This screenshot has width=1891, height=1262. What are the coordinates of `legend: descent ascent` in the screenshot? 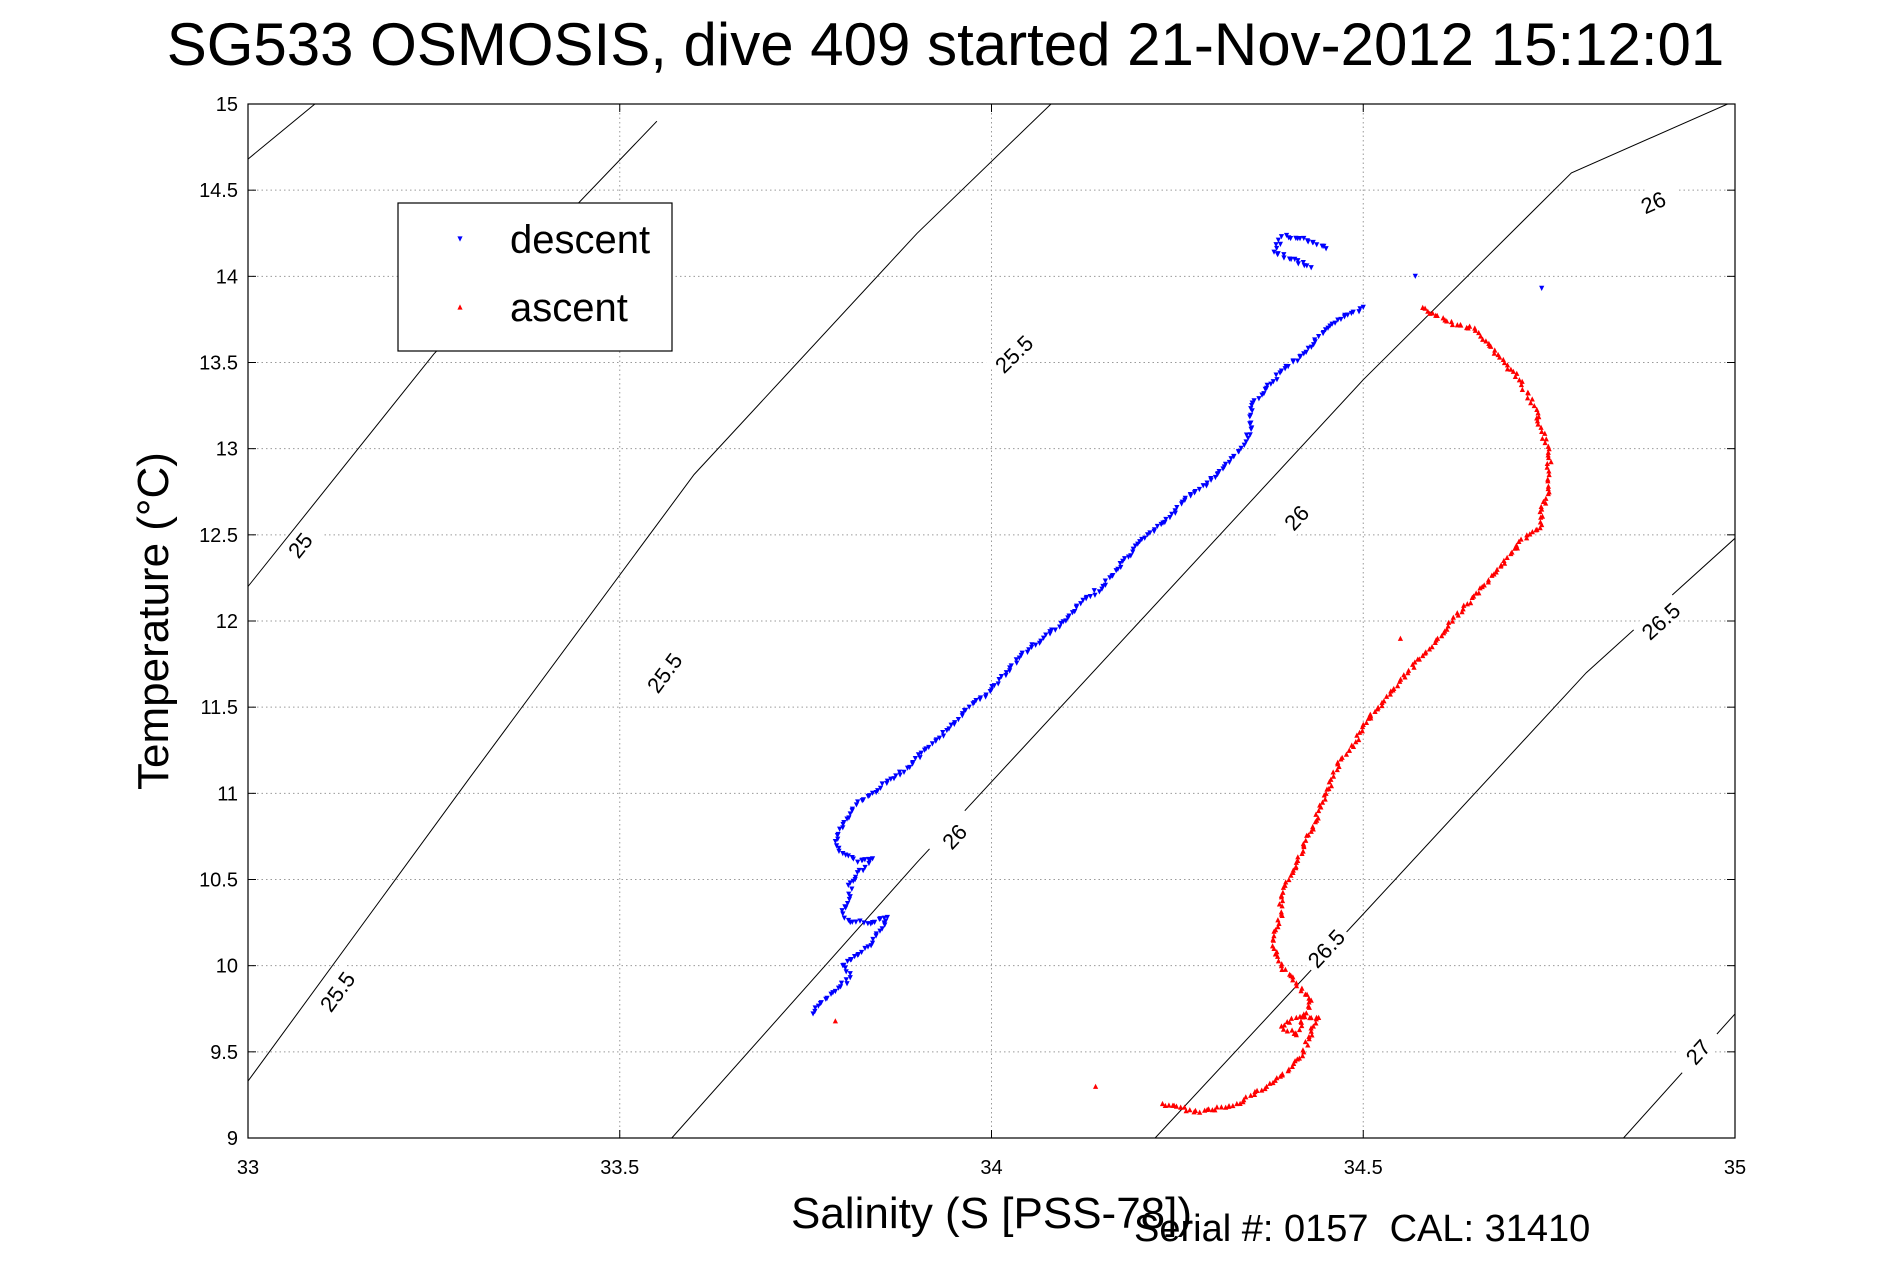 It's located at (535, 277).